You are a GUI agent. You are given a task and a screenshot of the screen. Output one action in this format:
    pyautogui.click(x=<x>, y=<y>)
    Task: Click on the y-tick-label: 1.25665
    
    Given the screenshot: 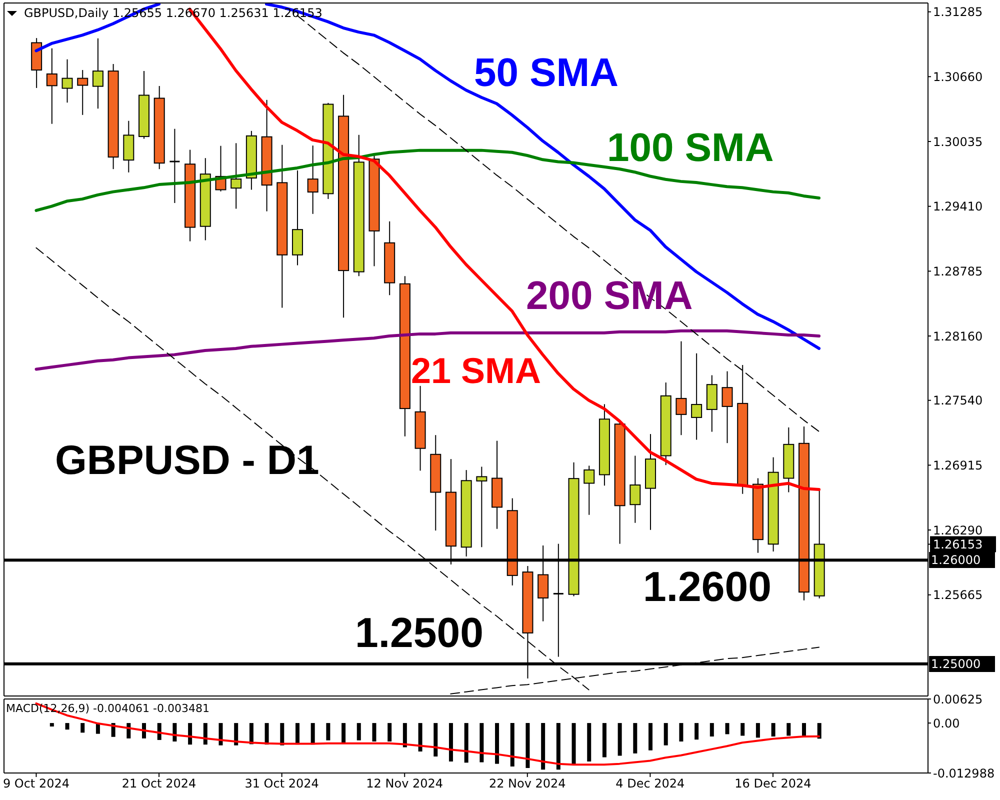 What is the action you would take?
    pyautogui.click(x=958, y=595)
    